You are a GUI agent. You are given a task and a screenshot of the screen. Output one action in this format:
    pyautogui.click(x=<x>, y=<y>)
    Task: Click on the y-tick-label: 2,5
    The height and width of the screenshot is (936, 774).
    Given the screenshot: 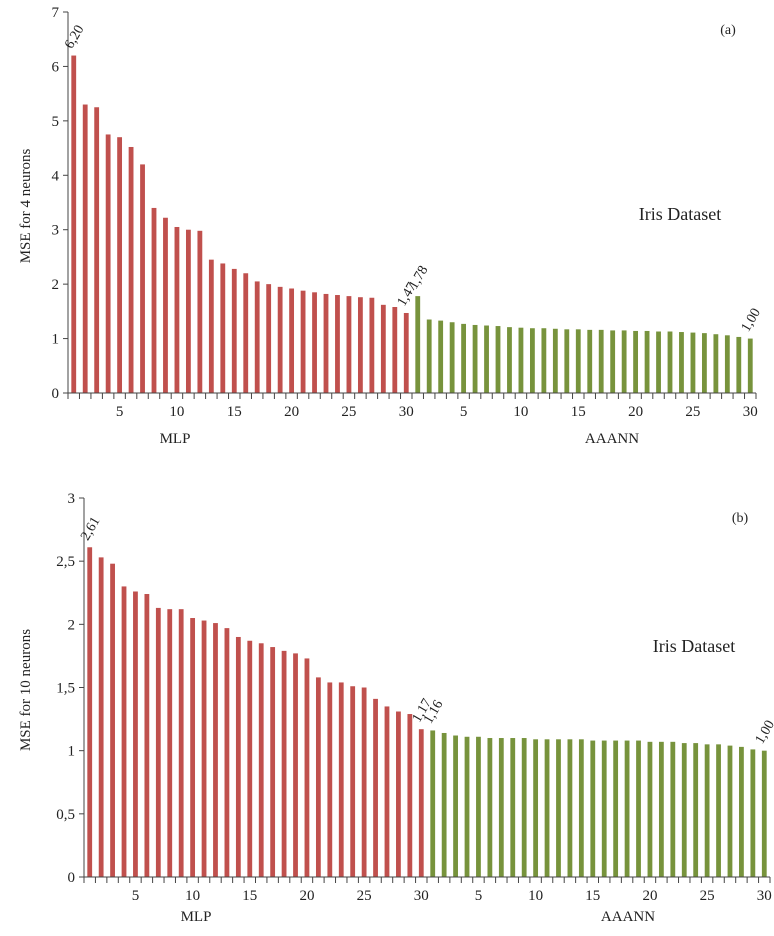 What is the action you would take?
    pyautogui.click(x=65, y=562)
    